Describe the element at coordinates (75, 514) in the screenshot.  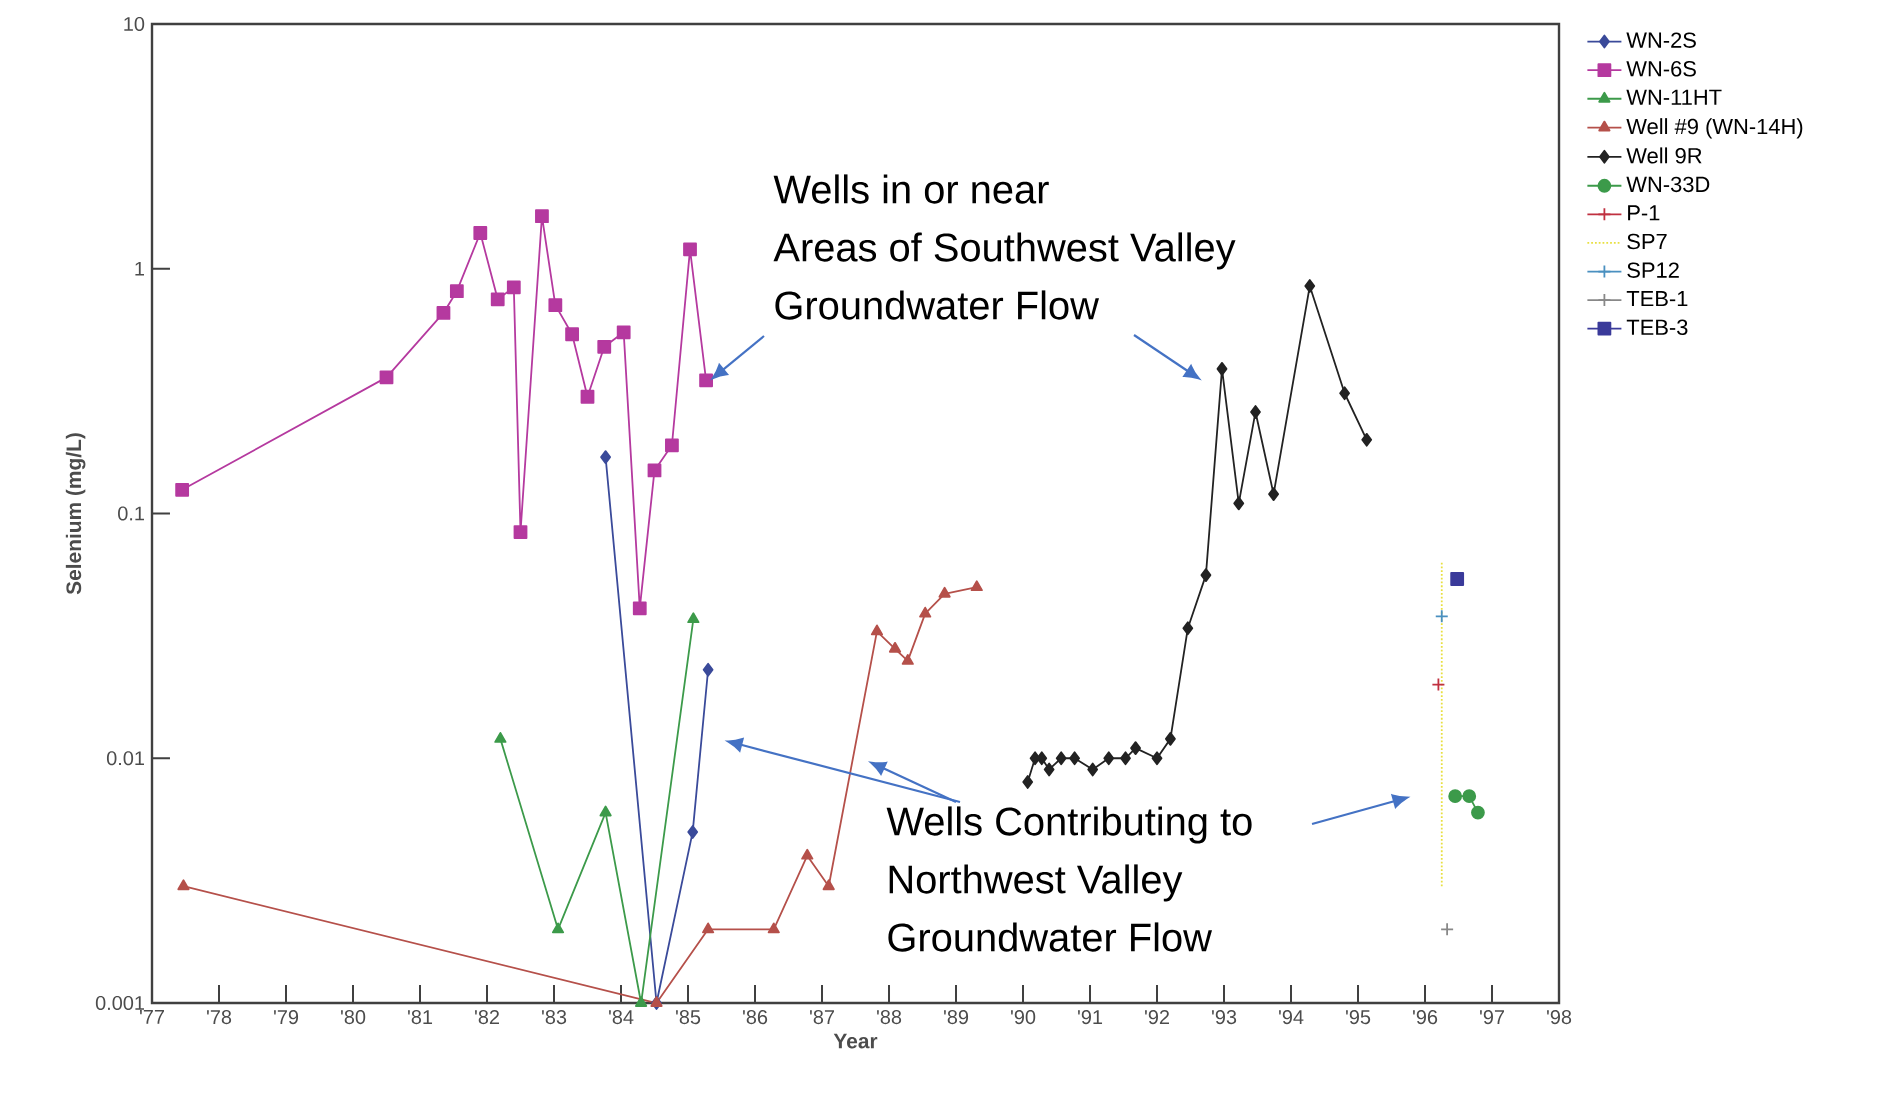
I see `y-axis-title: Selenium (mg/L)` at that location.